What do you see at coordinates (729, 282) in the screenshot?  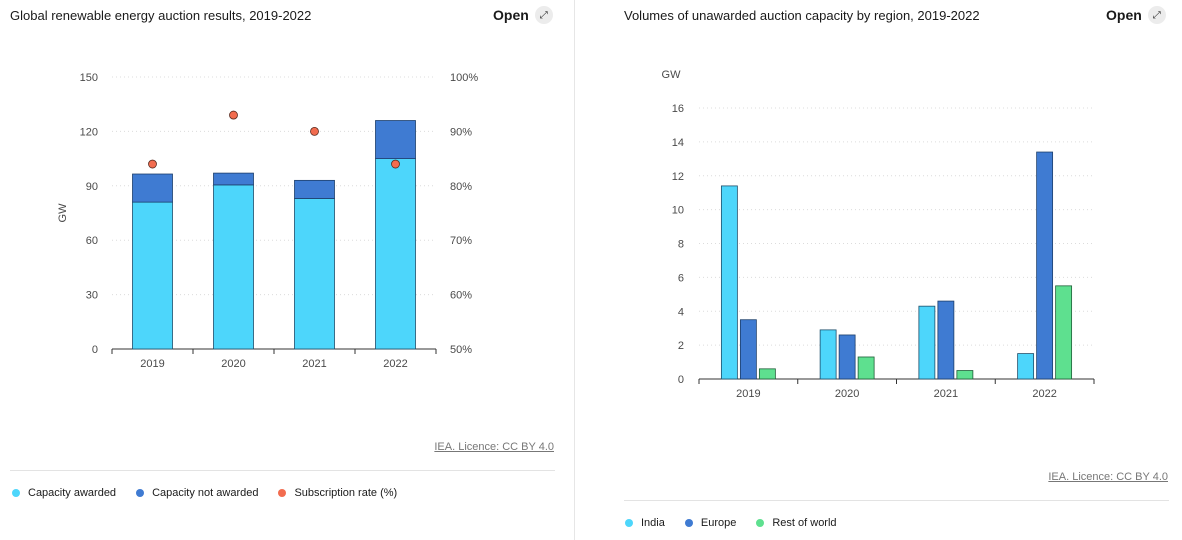 I see `bar-india-2019` at bounding box center [729, 282].